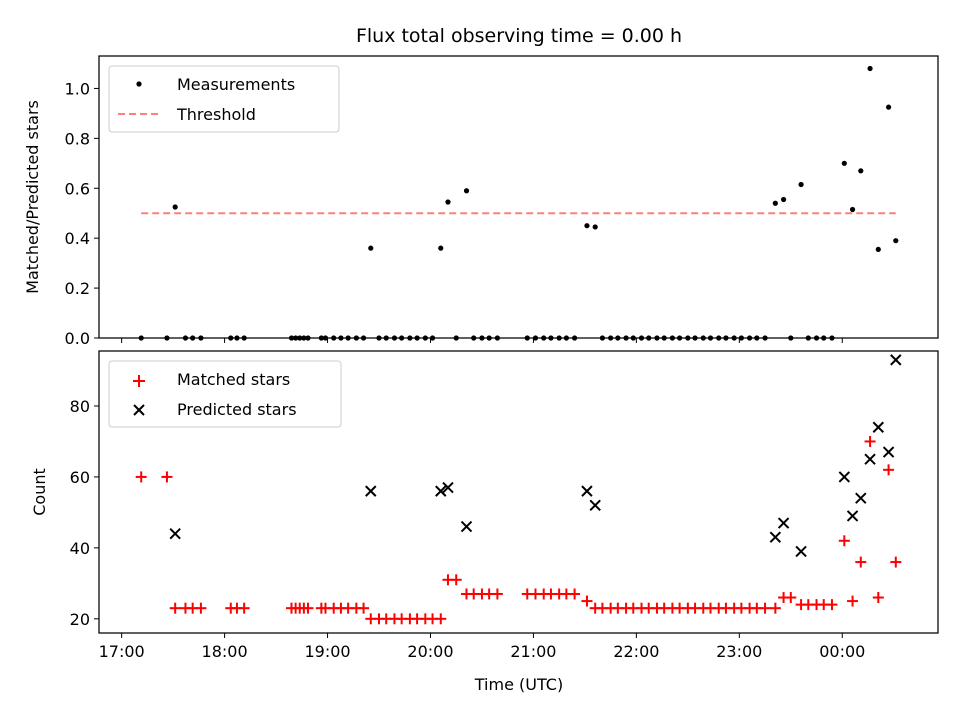 This screenshot has width=960, height=724. What do you see at coordinates (216, 114) in the screenshot?
I see `legend-threshold-label: Threshold` at bounding box center [216, 114].